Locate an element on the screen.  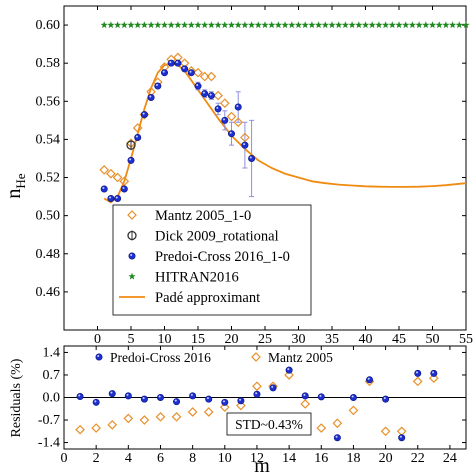
std-annotation: STD~0.43% is located at coordinates (269, 424).